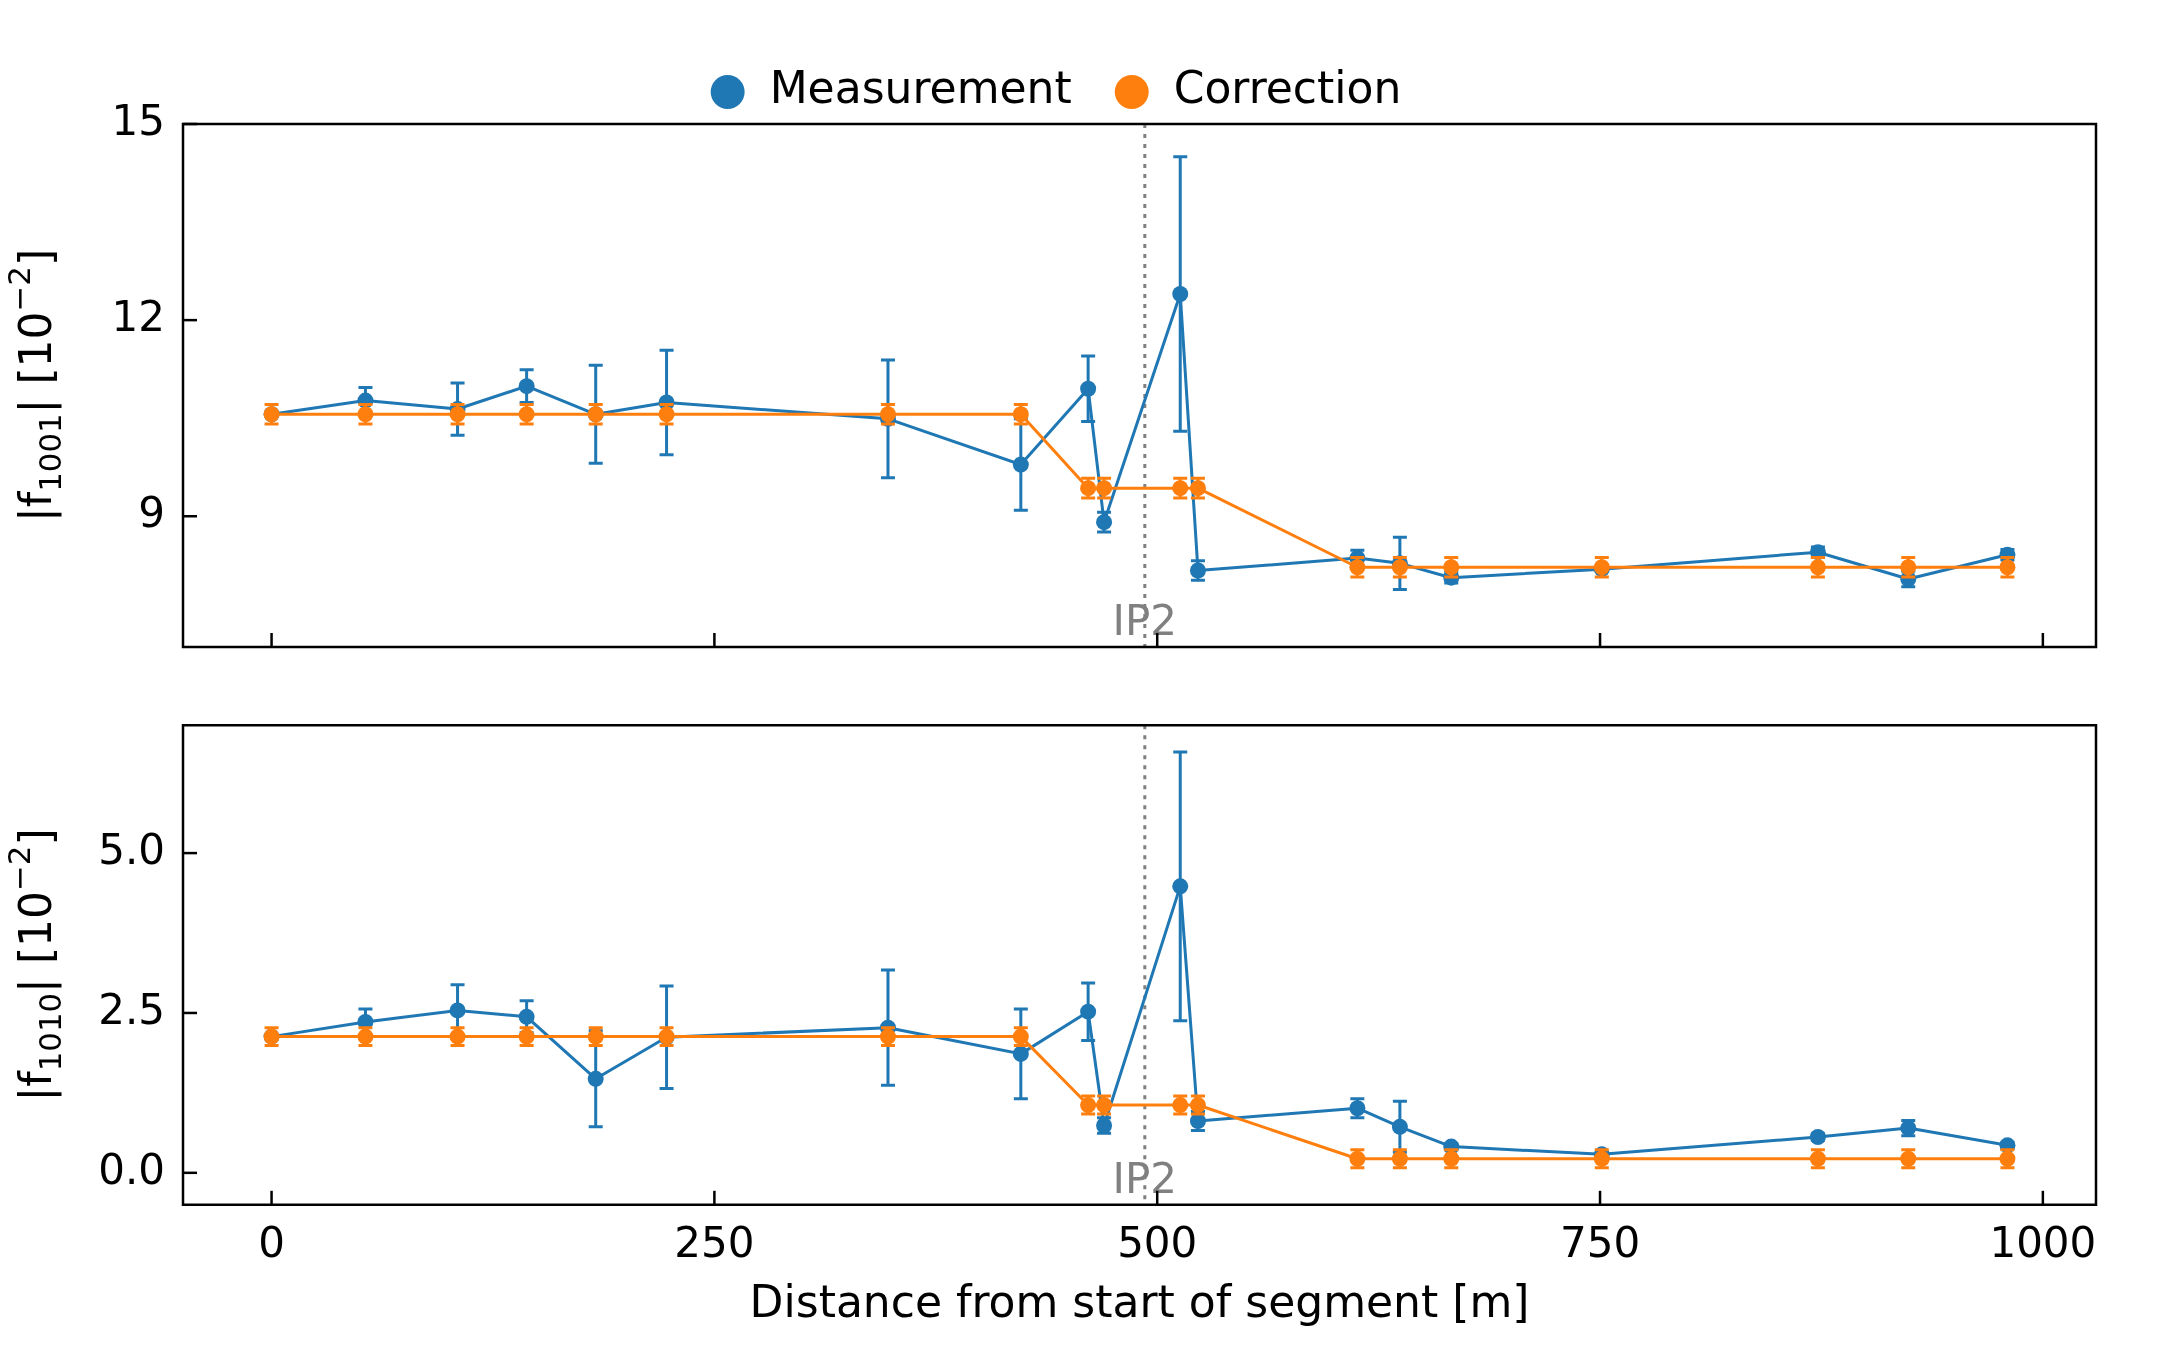 Image resolution: width=2161 pixels, height=1346 pixels. Describe the element at coordinates (714, 1242) in the screenshot. I see `x-tick-label: 250` at that location.